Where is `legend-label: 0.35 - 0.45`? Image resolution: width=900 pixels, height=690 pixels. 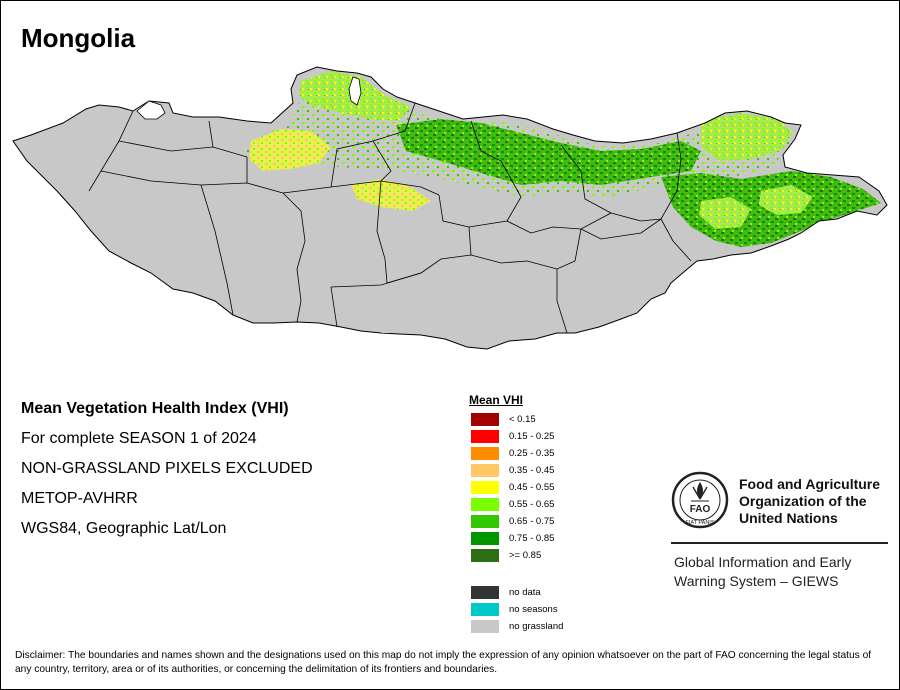
legend-label: 0.35 - 0.45 is located at coordinates (532, 470).